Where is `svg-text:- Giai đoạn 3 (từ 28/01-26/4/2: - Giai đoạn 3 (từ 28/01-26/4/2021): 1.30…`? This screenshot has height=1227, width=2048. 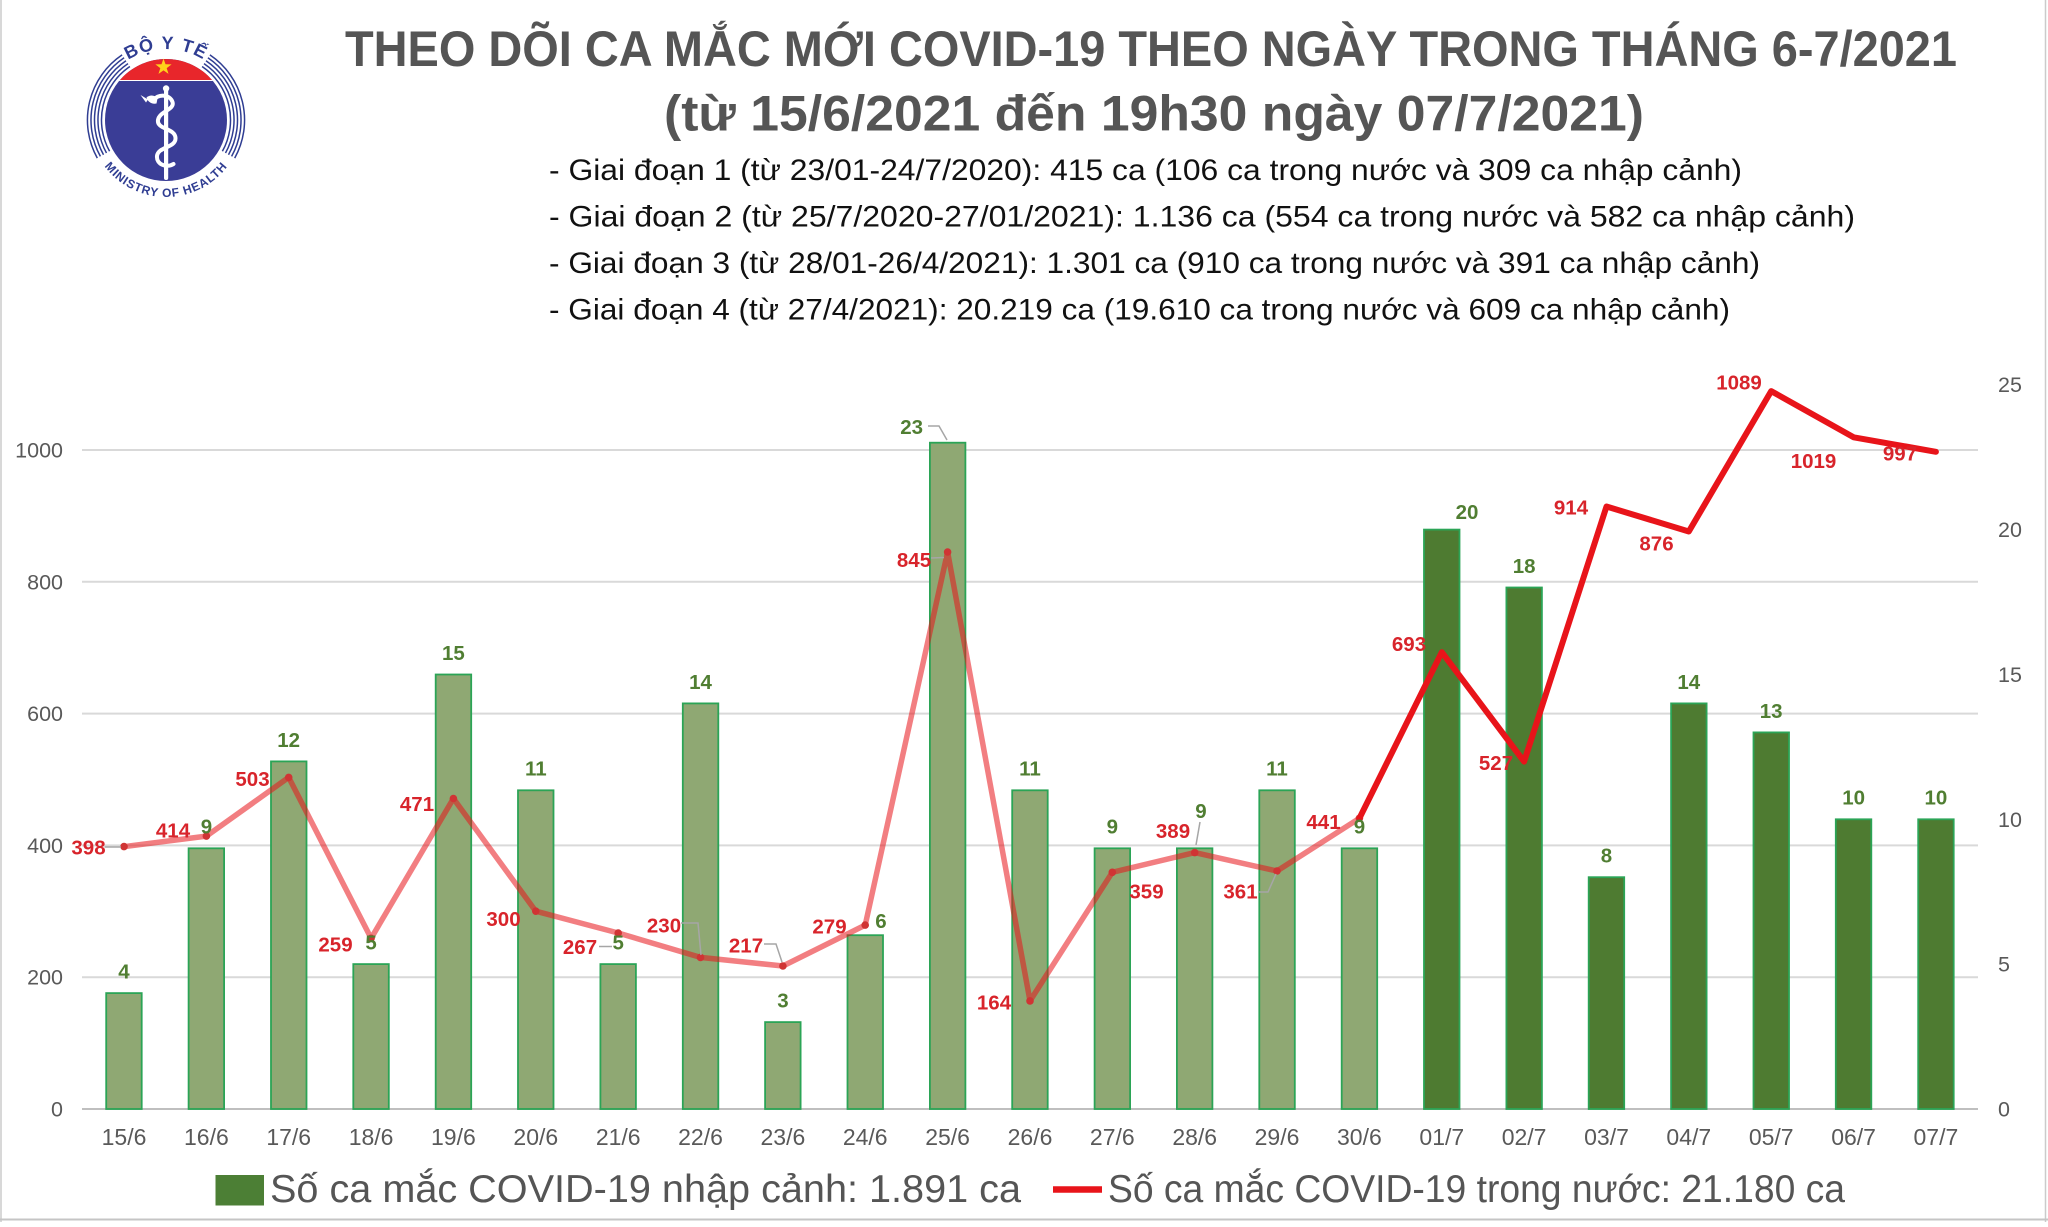
svg-text:- Giai đoạn 3 (từ 28/01-26/4/2: - Giai đoạn 3 (từ 28/01-26/4/2021): 1.30… is located at coordinates (1154, 263).